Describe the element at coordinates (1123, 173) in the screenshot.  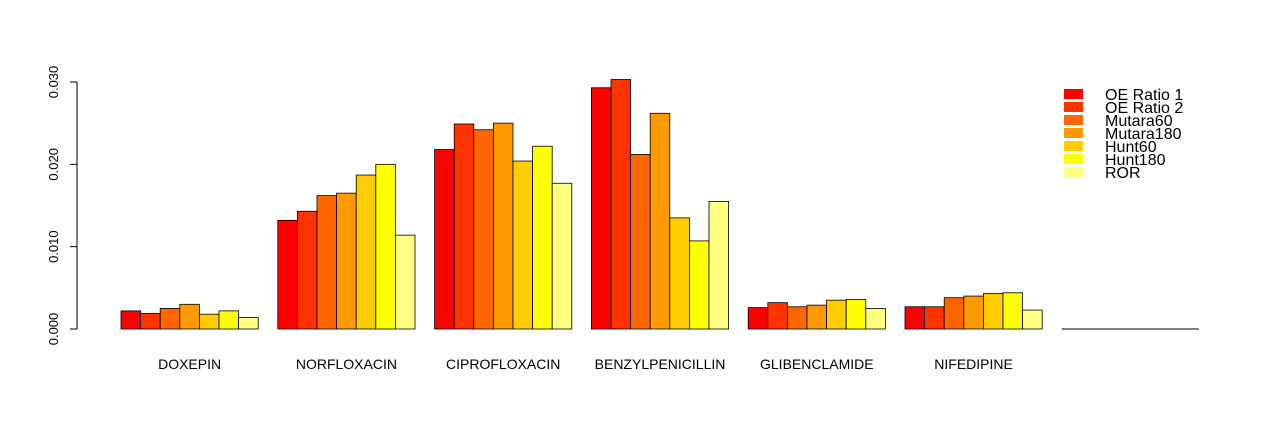
I see `legend-label: ROR` at that location.